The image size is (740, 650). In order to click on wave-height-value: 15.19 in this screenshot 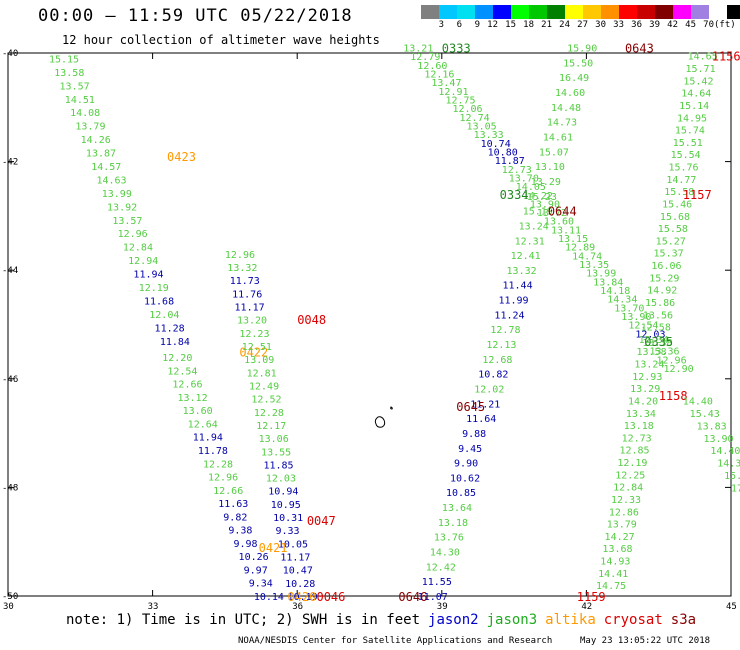, I will do `click(538, 212)`.